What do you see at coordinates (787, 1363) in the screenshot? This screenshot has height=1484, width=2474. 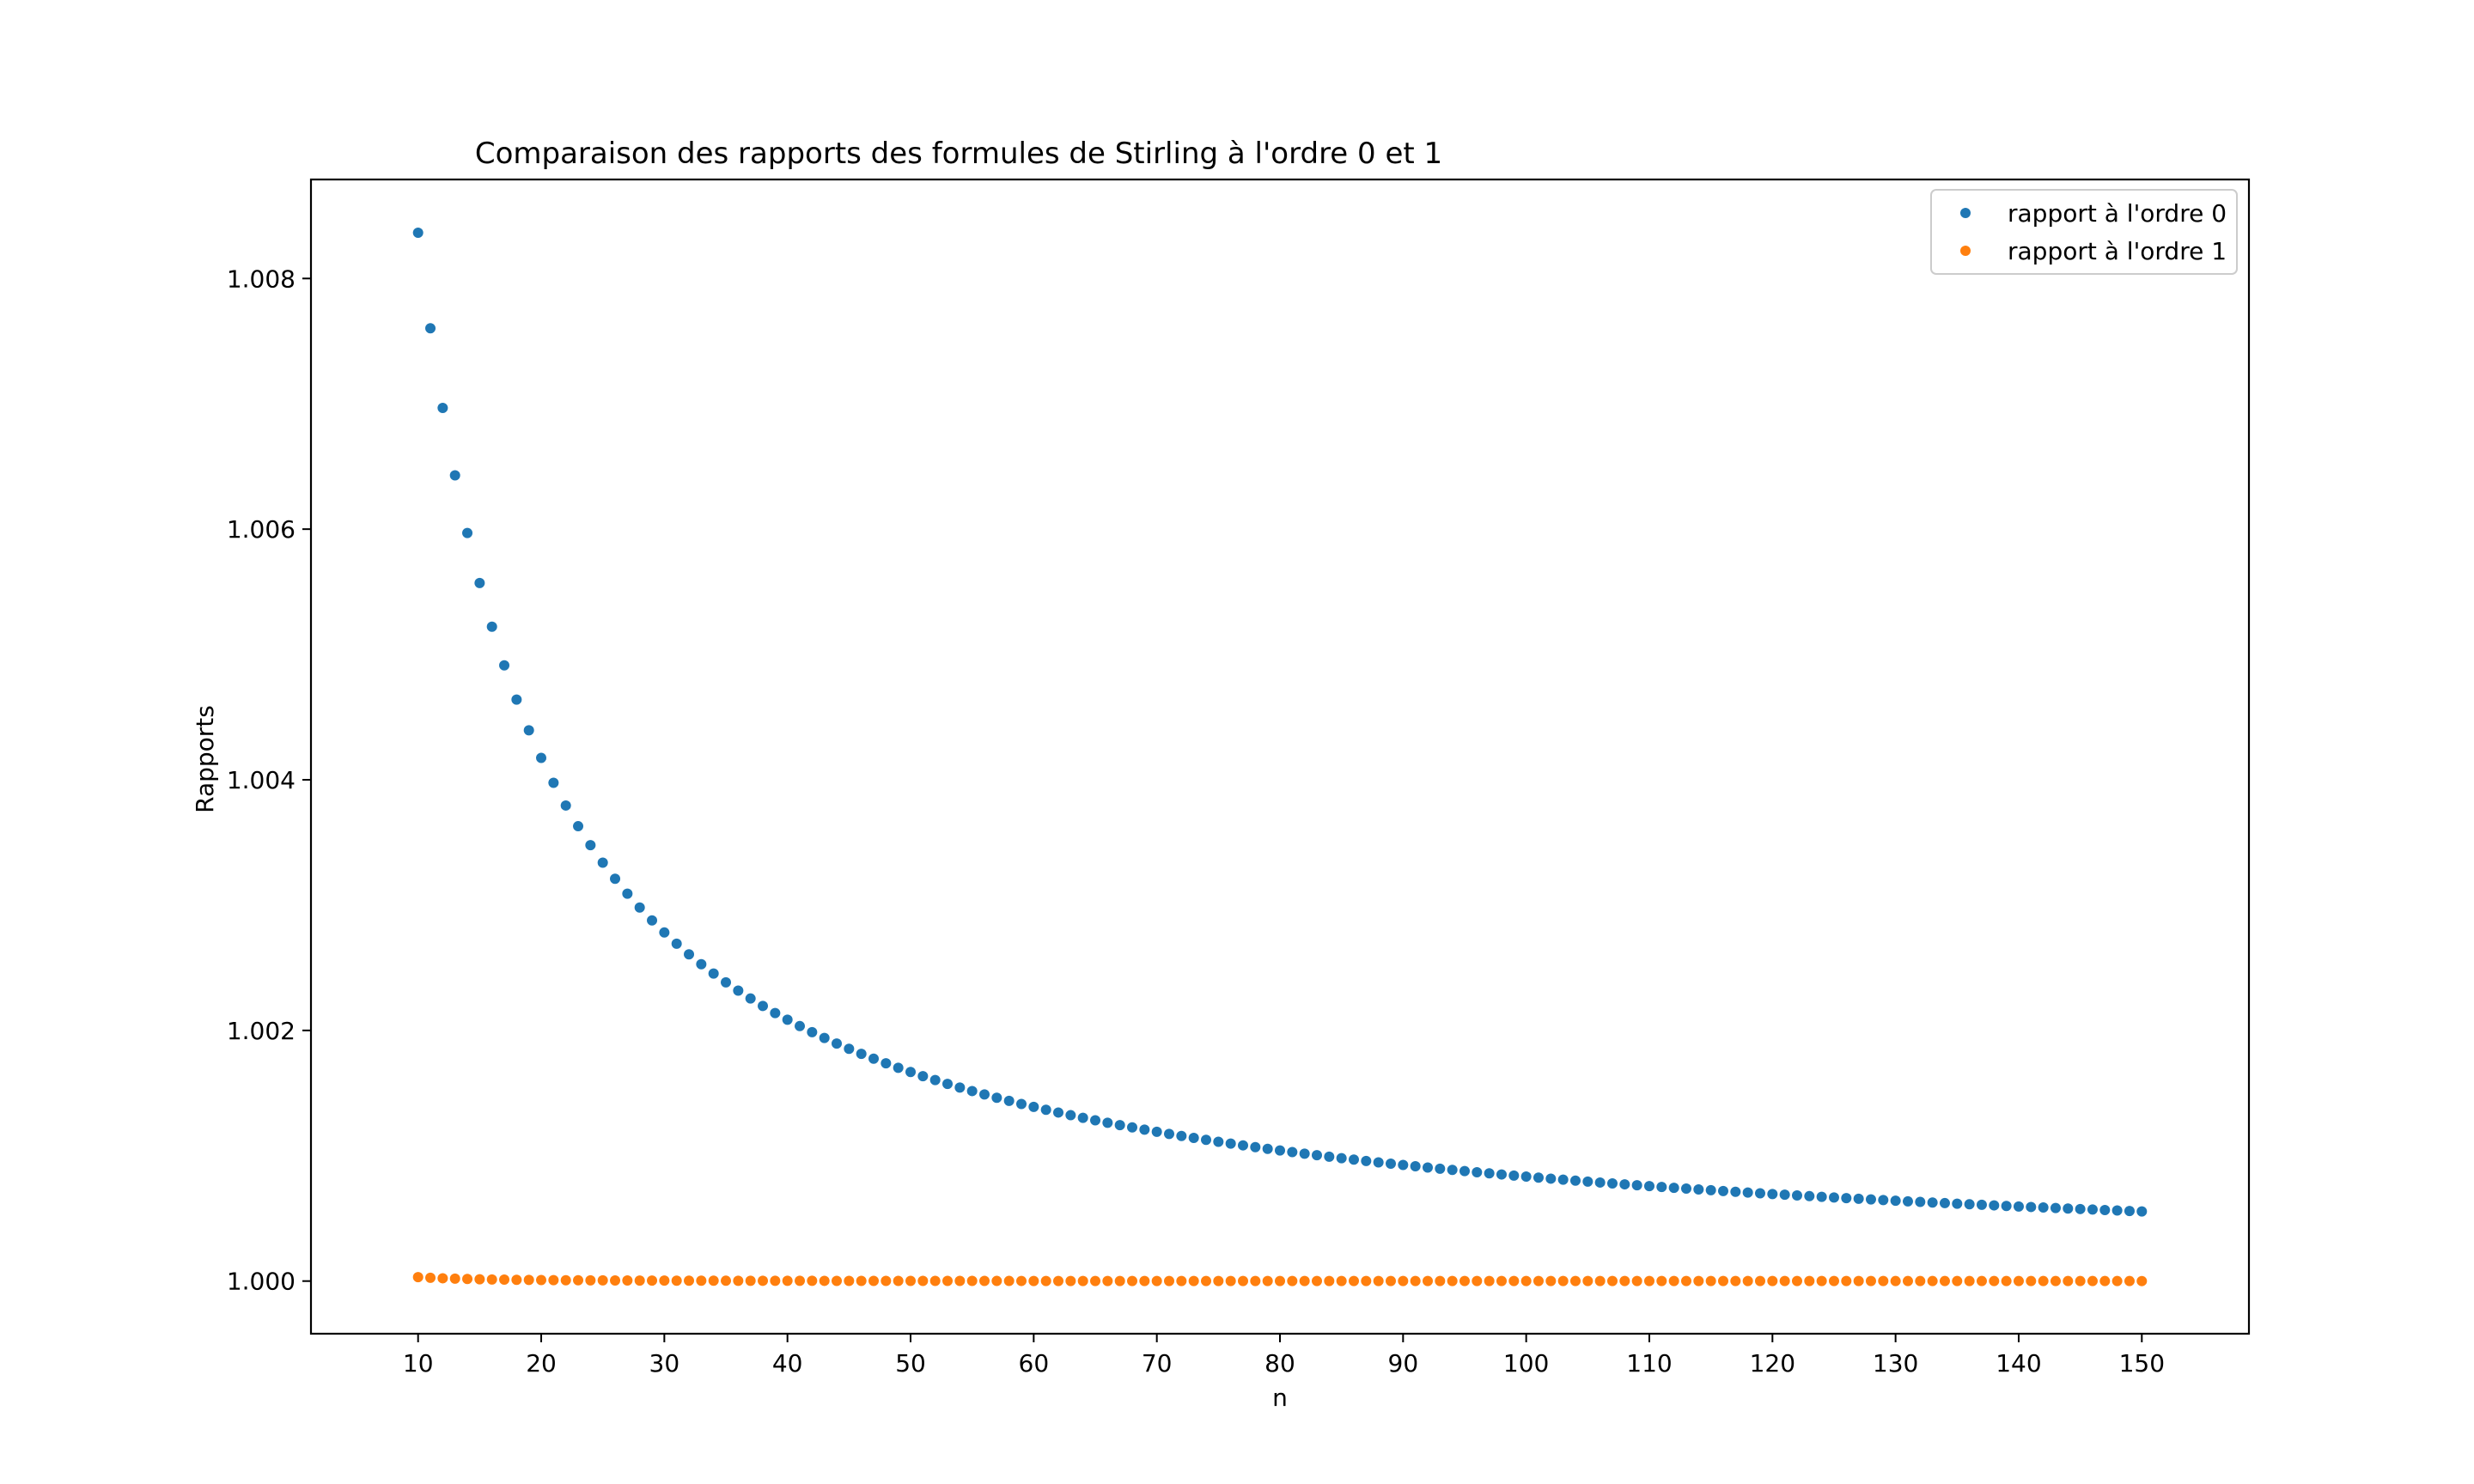 I see `x-tick-label: 40` at bounding box center [787, 1363].